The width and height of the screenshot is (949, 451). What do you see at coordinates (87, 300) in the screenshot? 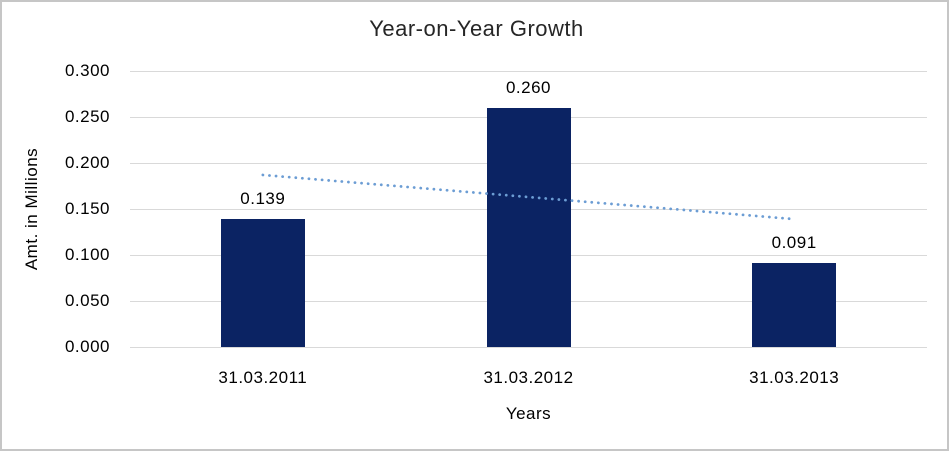
I see `y-tick-label: 0.050` at bounding box center [87, 300].